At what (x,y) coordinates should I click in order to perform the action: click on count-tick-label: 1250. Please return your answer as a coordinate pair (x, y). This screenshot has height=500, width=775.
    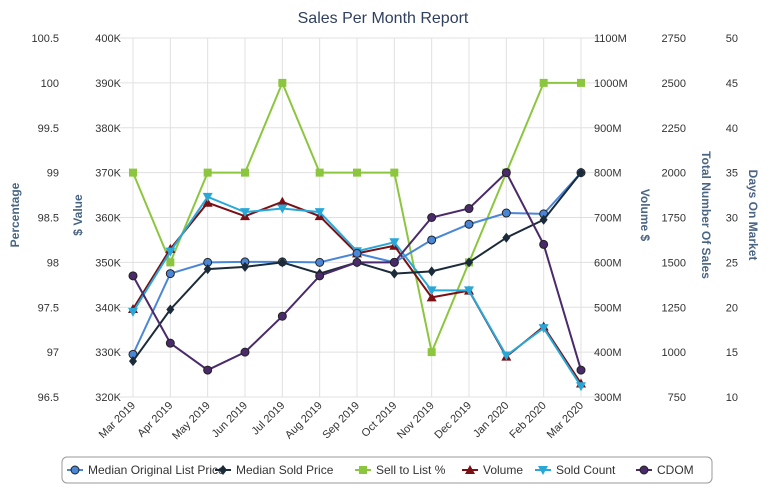
    Looking at the image, I should click on (674, 308).